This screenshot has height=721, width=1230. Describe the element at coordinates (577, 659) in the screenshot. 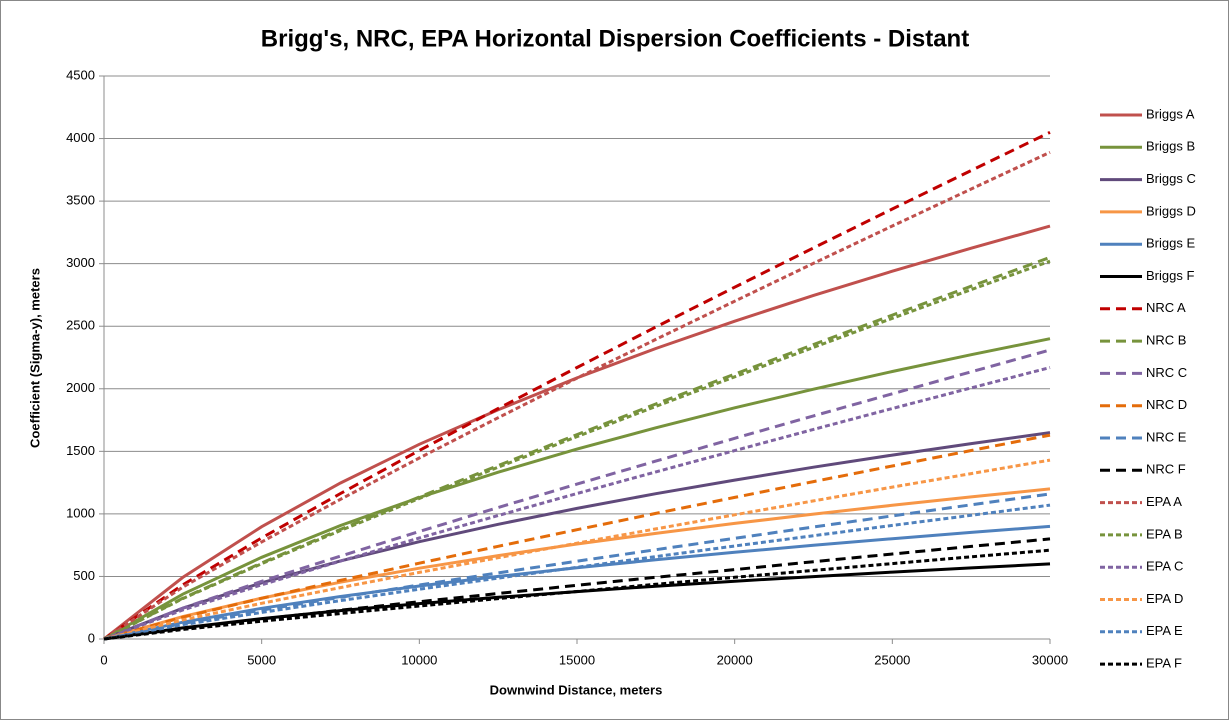

I see `x-tick-label: 15000` at that location.